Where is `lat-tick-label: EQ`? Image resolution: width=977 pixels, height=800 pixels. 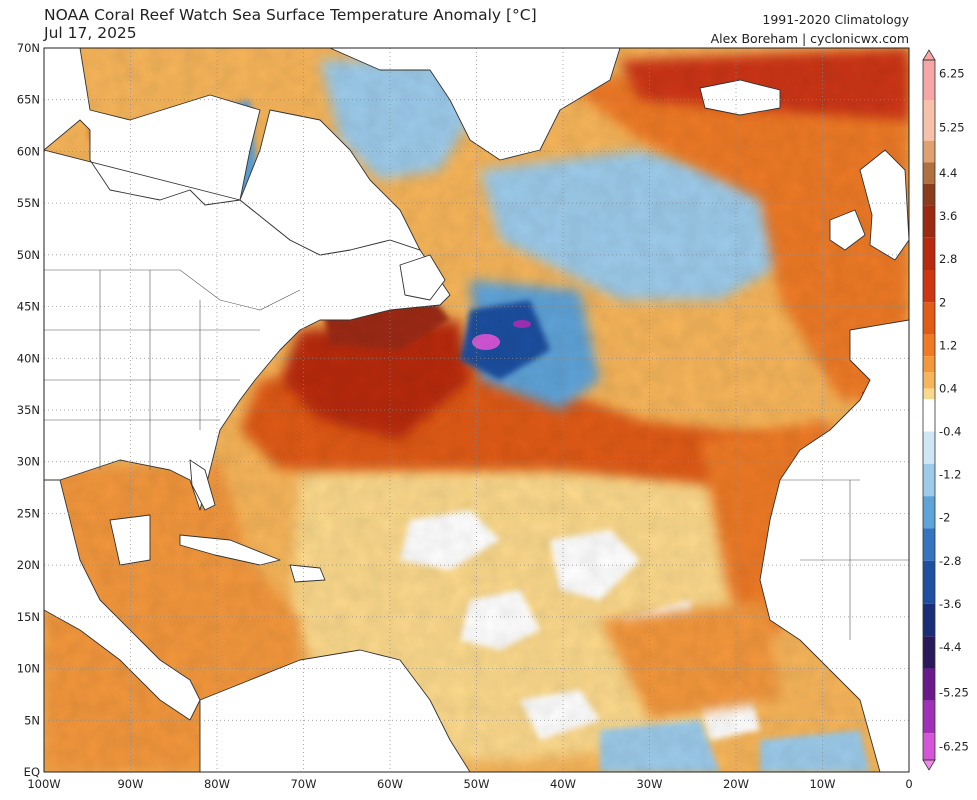
lat-tick-label: EQ is located at coordinates (32, 772).